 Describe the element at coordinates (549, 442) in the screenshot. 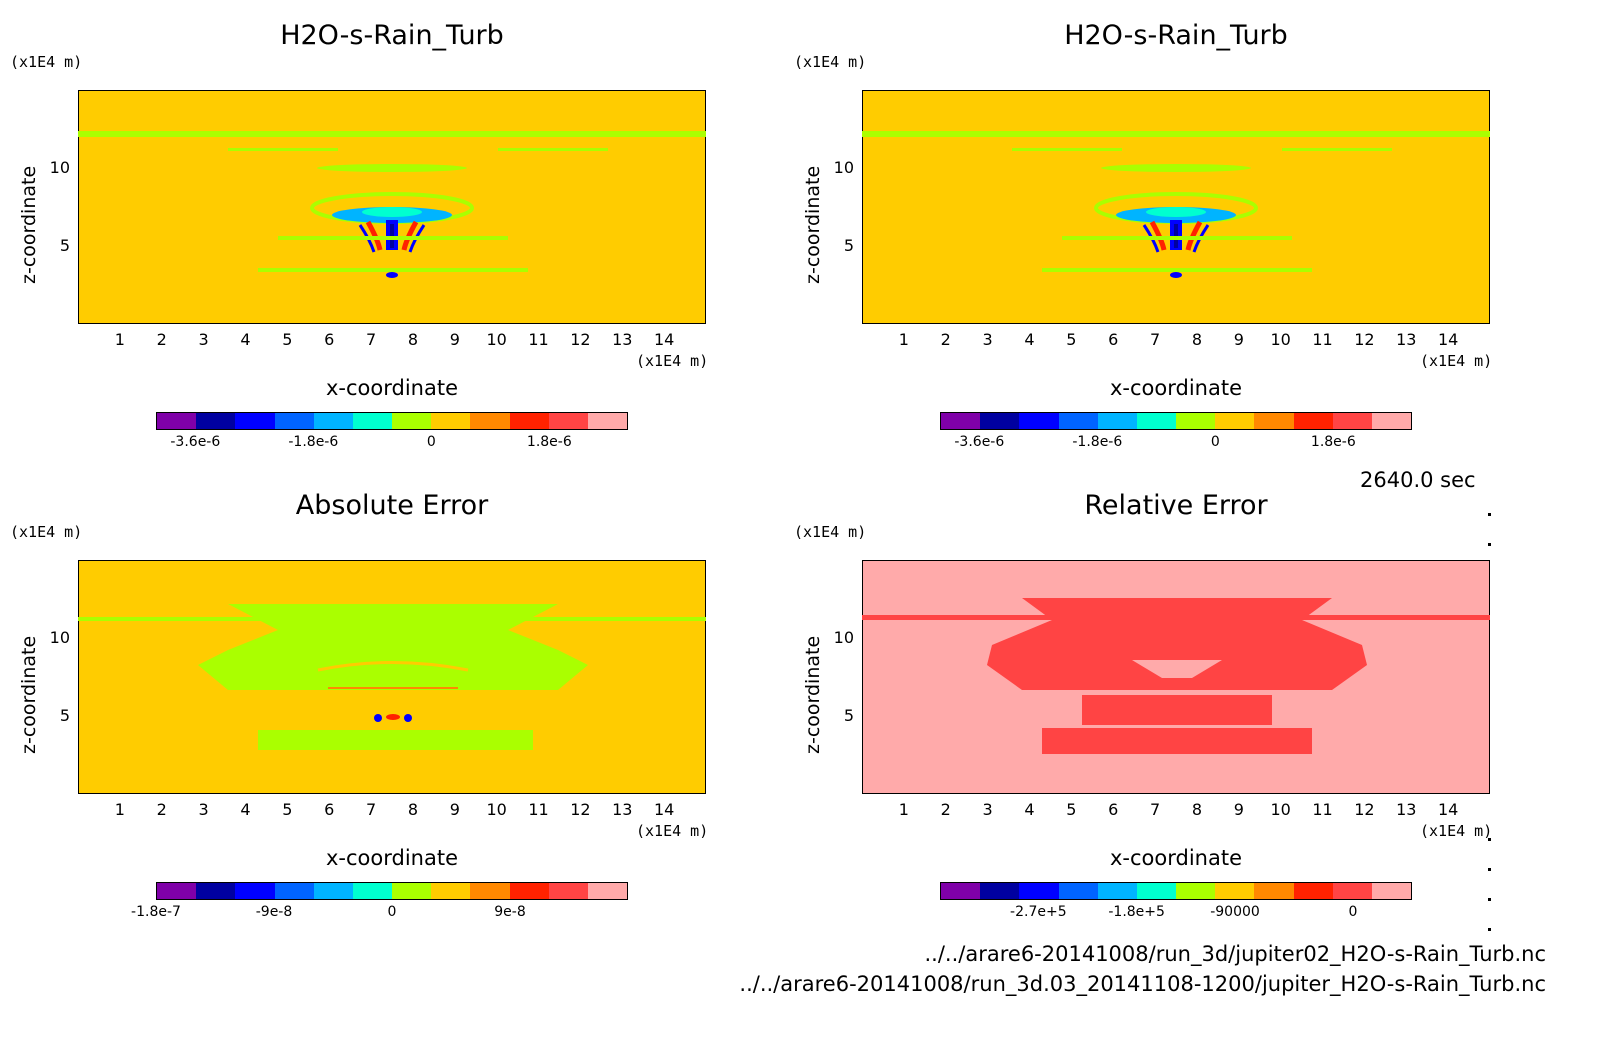

I see `colorbar-label: 1.8e-6` at that location.